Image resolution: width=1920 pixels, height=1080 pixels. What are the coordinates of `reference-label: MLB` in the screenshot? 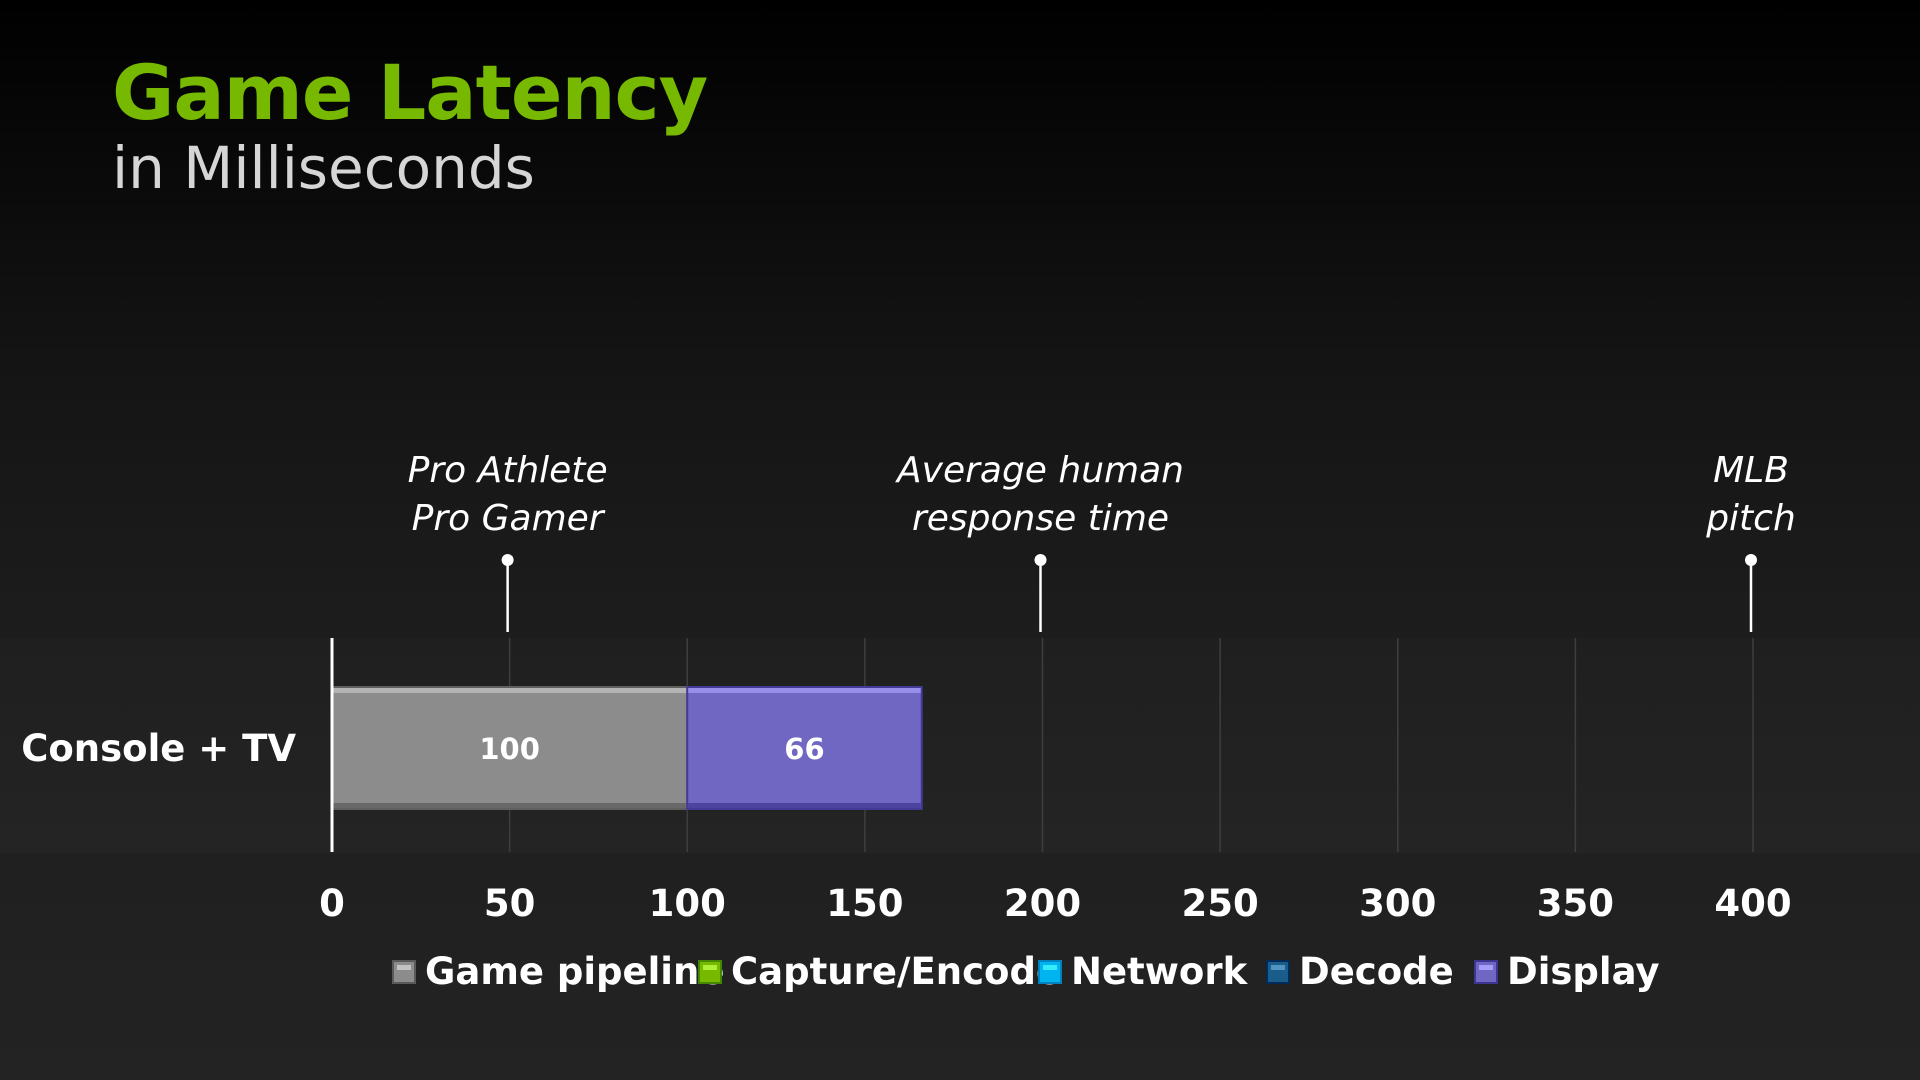 It's located at (1751, 470).